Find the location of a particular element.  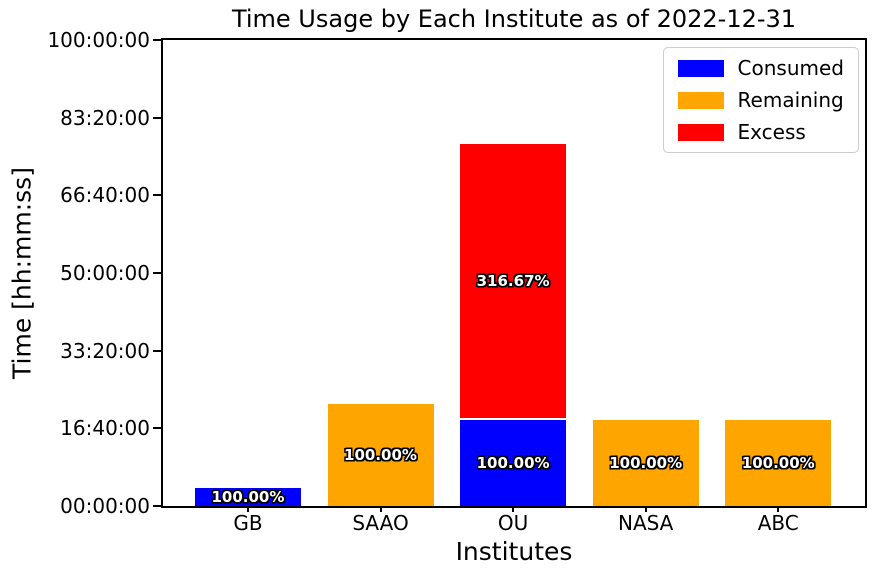

legend-item-consumed: Consumed is located at coordinates (760, 68).